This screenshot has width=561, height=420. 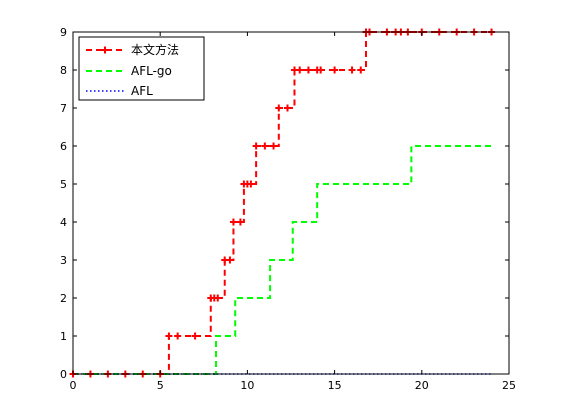 What do you see at coordinates (63, 108) in the screenshot?
I see `y-tick-label: 7` at bounding box center [63, 108].